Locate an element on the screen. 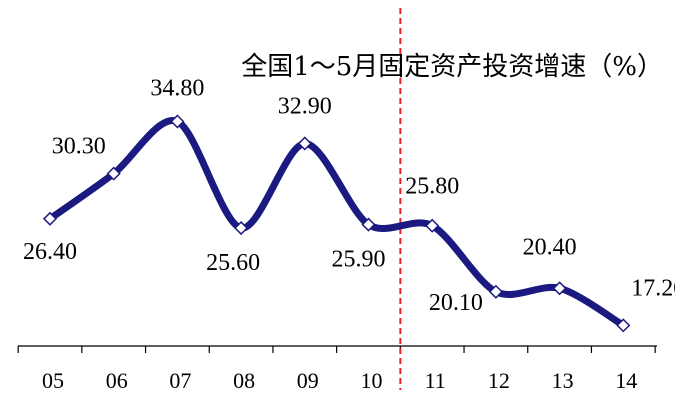 Image resolution: width=675 pixels, height=395 pixels. data-label: 32.90 is located at coordinates (305, 106).